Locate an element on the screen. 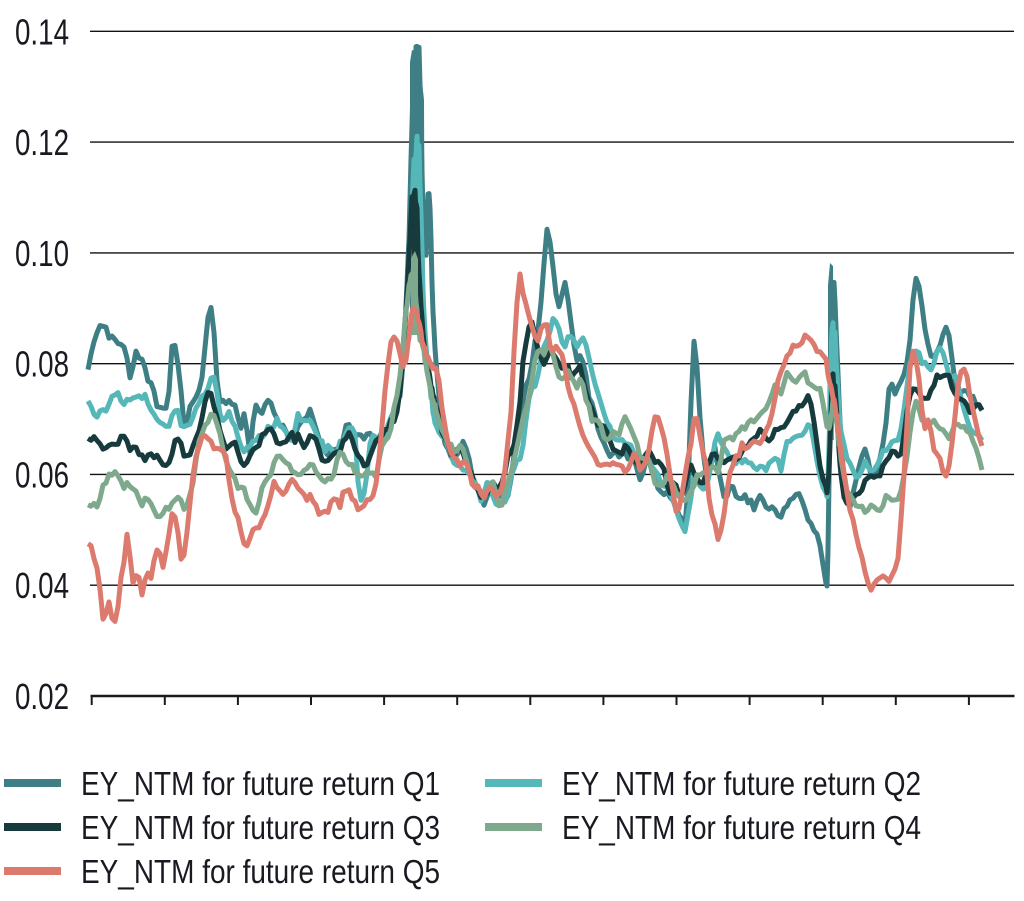 This screenshot has height=901, width=1024. svg-text: 0.04 is located at coordinates (42, 585).